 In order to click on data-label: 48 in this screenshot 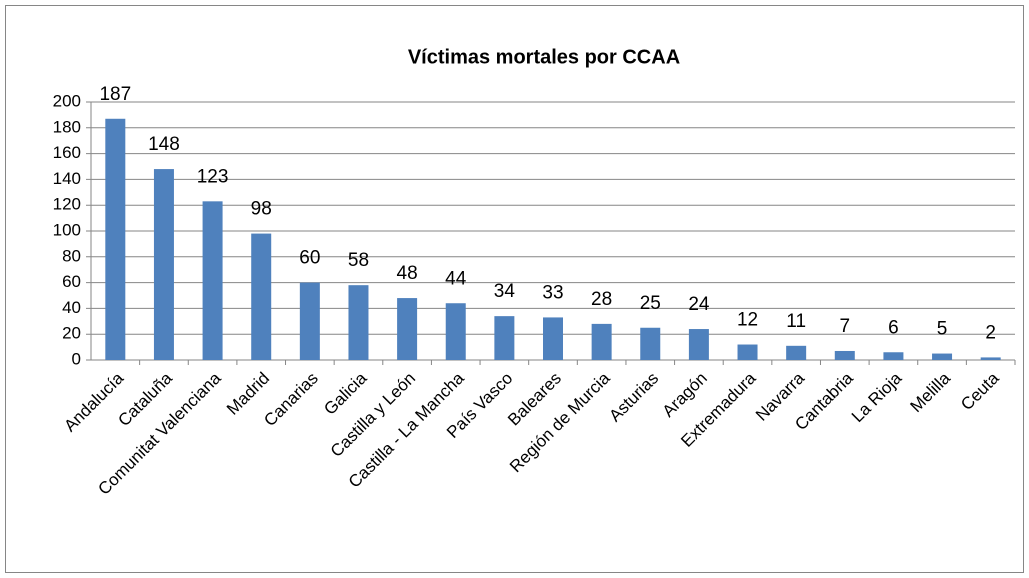, I will do `click(407, 273)`.